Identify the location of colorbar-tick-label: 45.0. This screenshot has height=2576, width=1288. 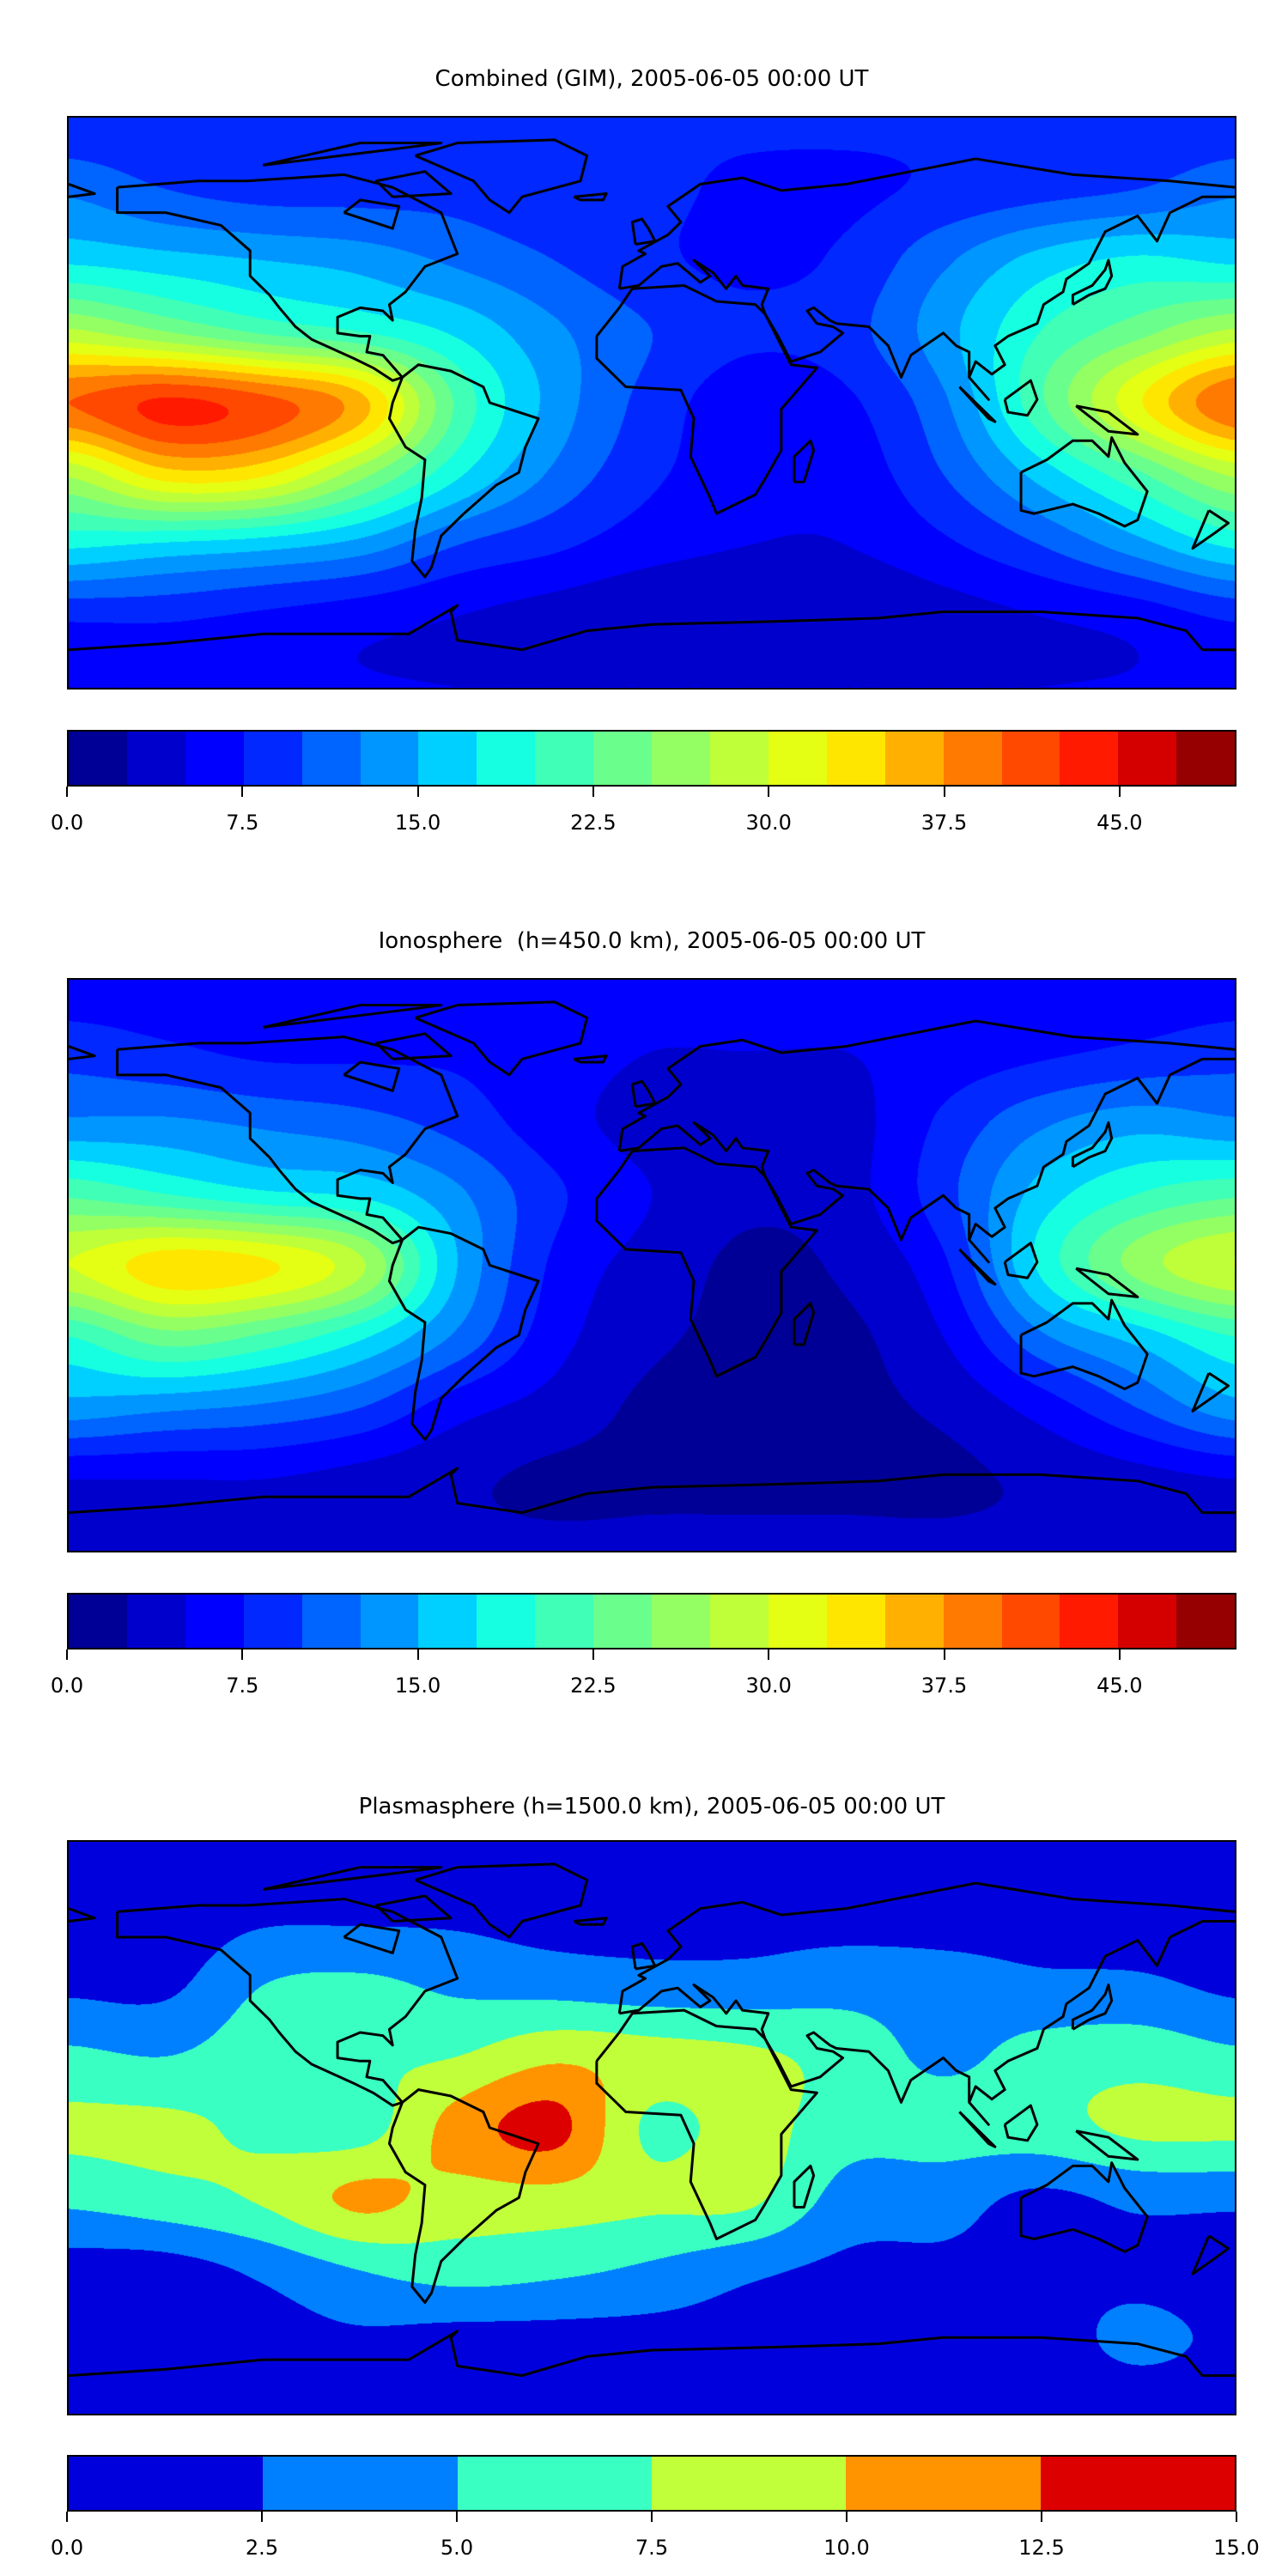
(1120, 1686).